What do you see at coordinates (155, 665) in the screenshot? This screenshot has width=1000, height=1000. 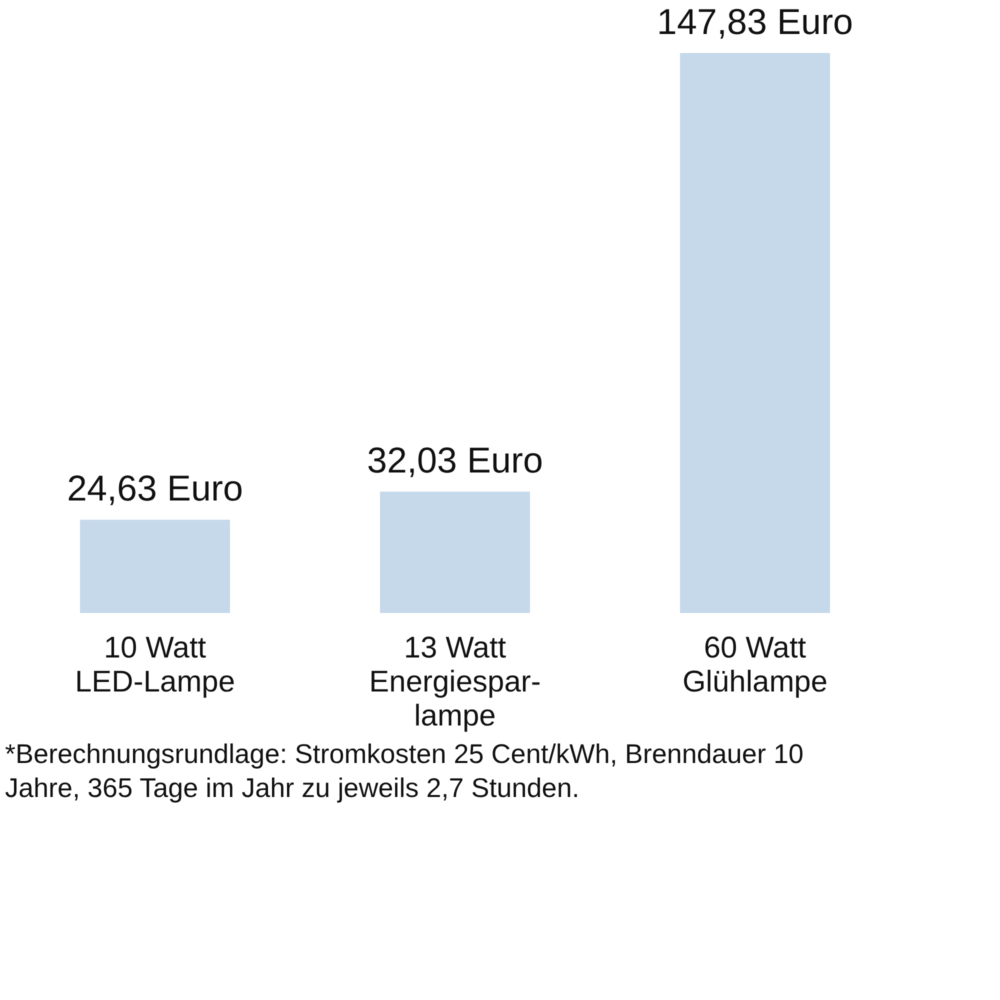 I see `x-tick-label: 10 Watt LED-Lampe` at bounding box center [155, 665].